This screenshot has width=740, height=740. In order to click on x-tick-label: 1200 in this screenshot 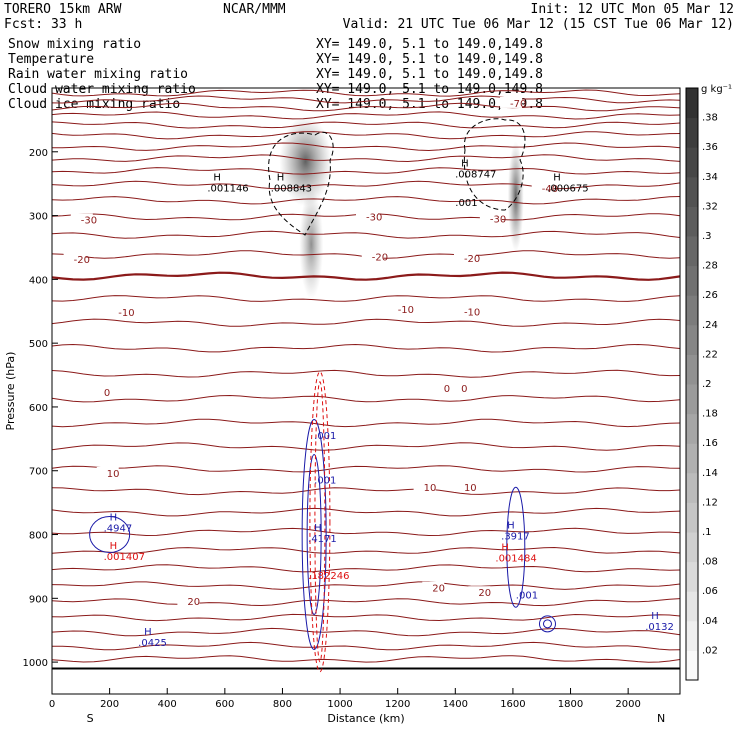, I will do `click(397, 704)`.